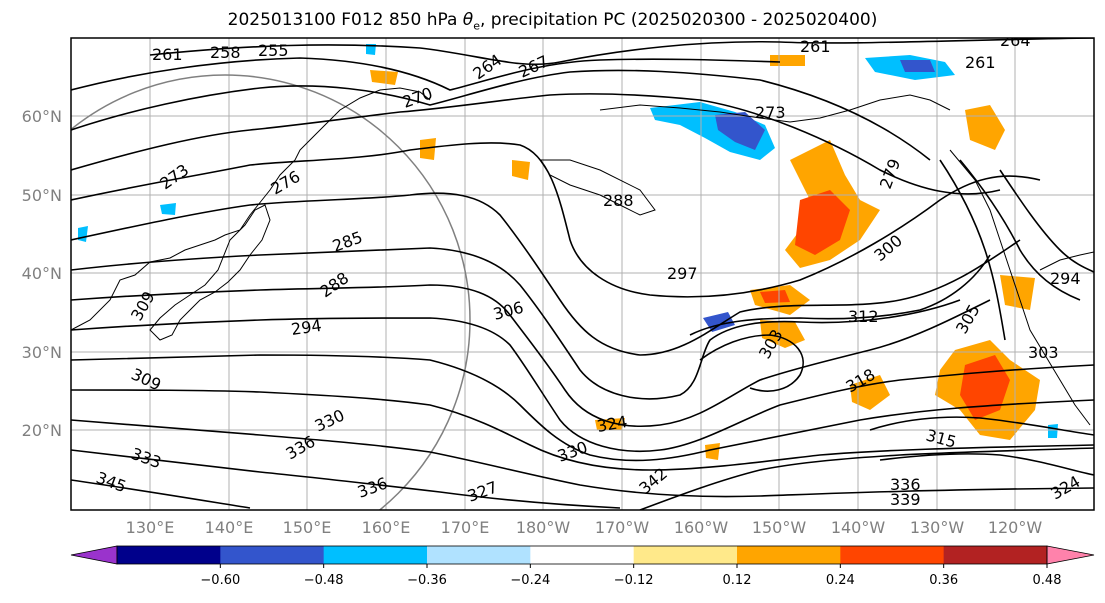 This screenshot has height=603, width=1105. Describe the element at coordinates (468, 20) in the screenshot. I see `theta-symbol: θ` at that location.